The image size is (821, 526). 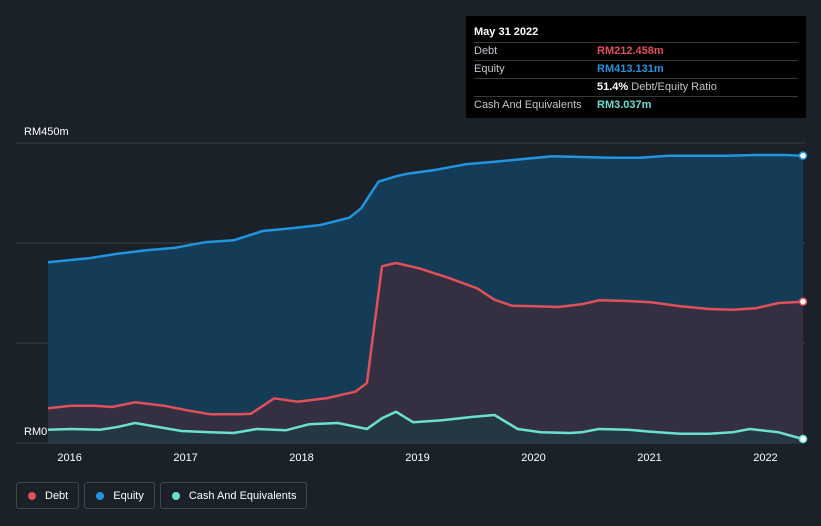 What do you see at coordinates (630, 51) in the screenshot?
I see `tooltip-value: RM212.458m` at bounding box center [630, 51].